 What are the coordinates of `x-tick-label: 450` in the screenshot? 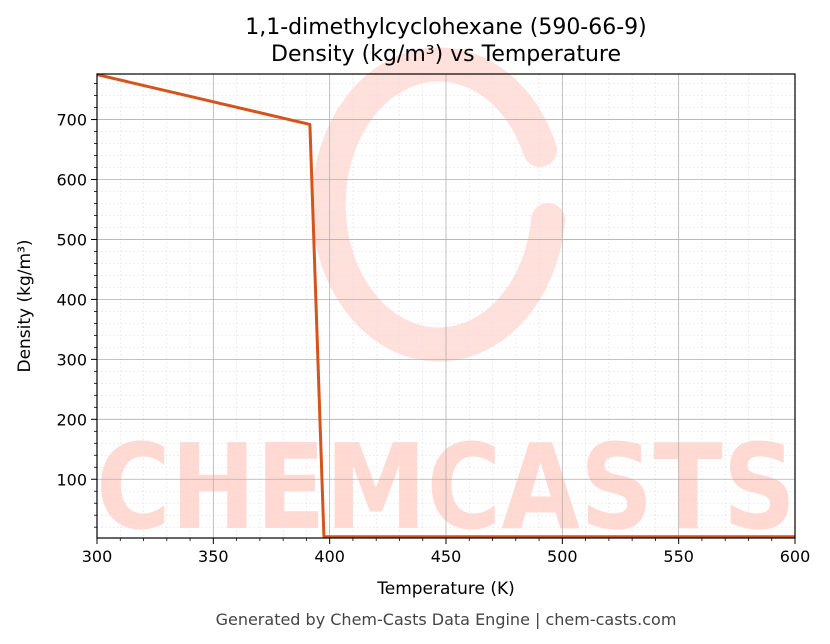 It's located at (446, 556).